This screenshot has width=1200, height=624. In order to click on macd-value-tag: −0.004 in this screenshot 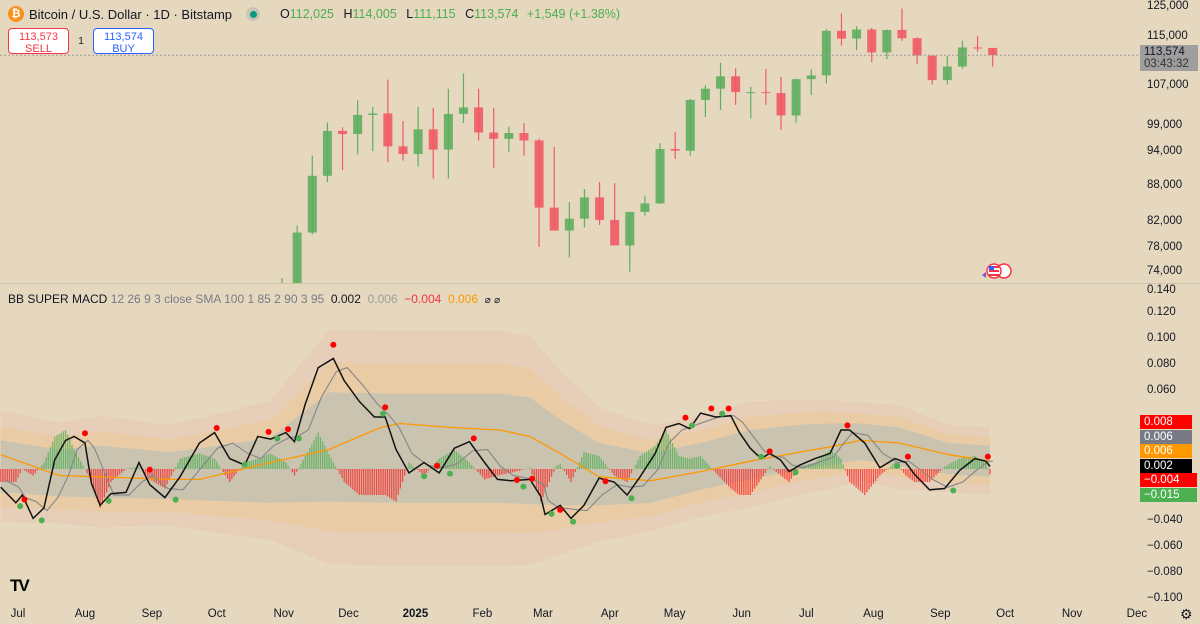, I will do `click(1168, 480)`.